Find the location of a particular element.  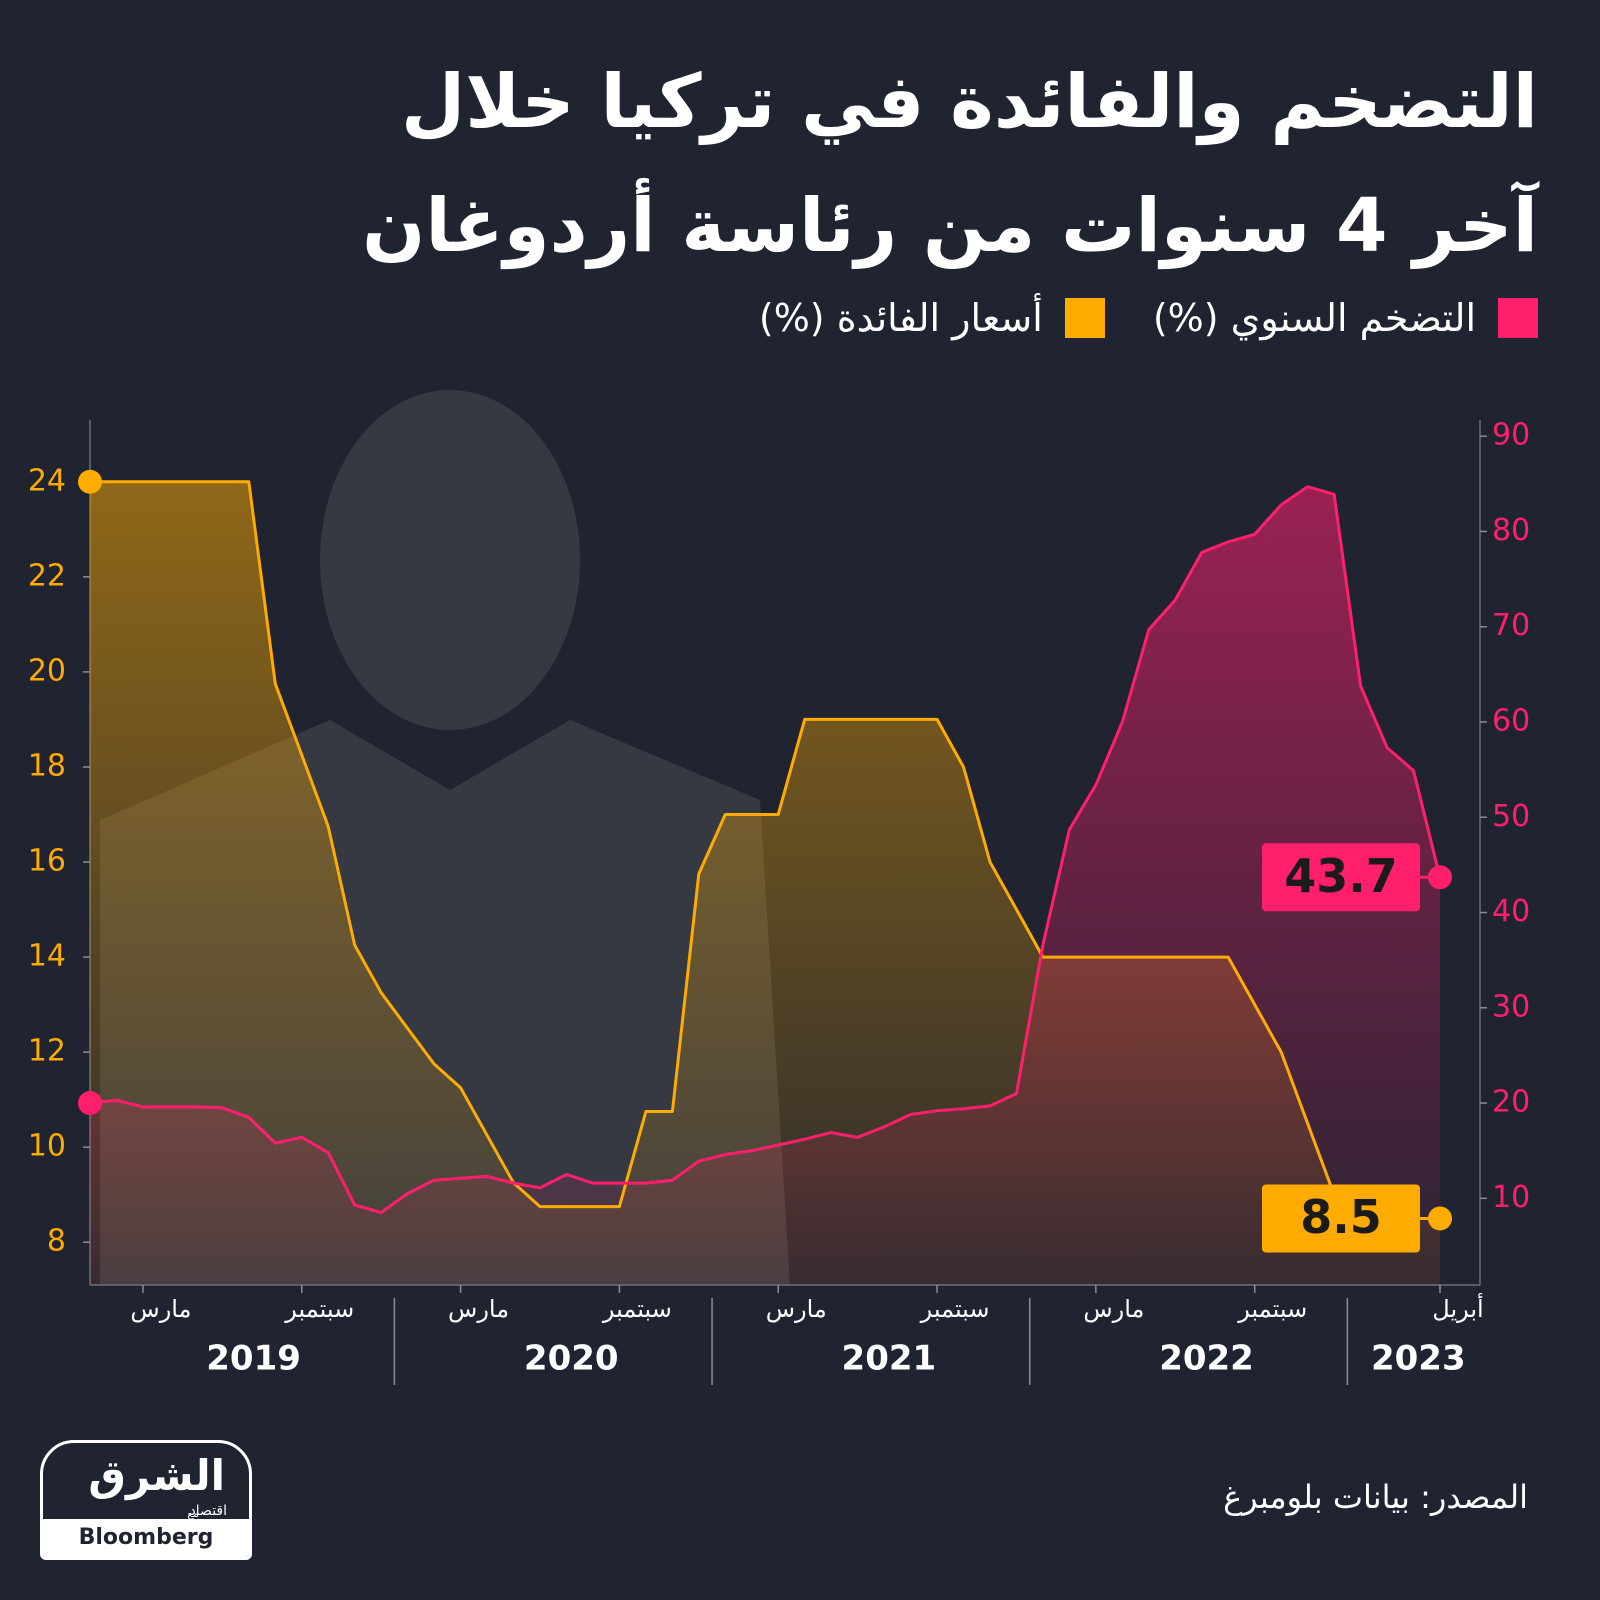

y2-tick-label: 40 is located at coordinates (1511, 911).